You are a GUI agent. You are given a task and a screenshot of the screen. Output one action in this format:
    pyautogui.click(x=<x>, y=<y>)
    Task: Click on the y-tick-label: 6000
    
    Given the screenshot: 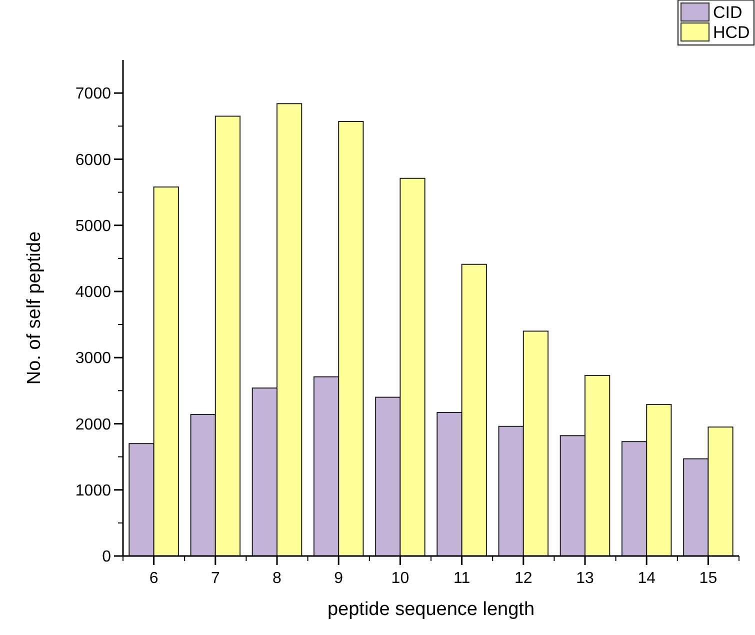 What is the action you would take?
    pyautogui.click(x=93, y=160)
    